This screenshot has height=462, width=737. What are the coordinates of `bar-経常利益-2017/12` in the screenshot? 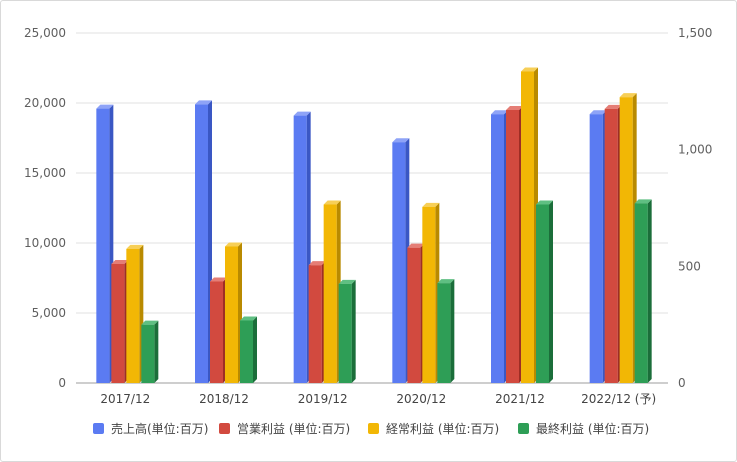 It's located at (135, 313).